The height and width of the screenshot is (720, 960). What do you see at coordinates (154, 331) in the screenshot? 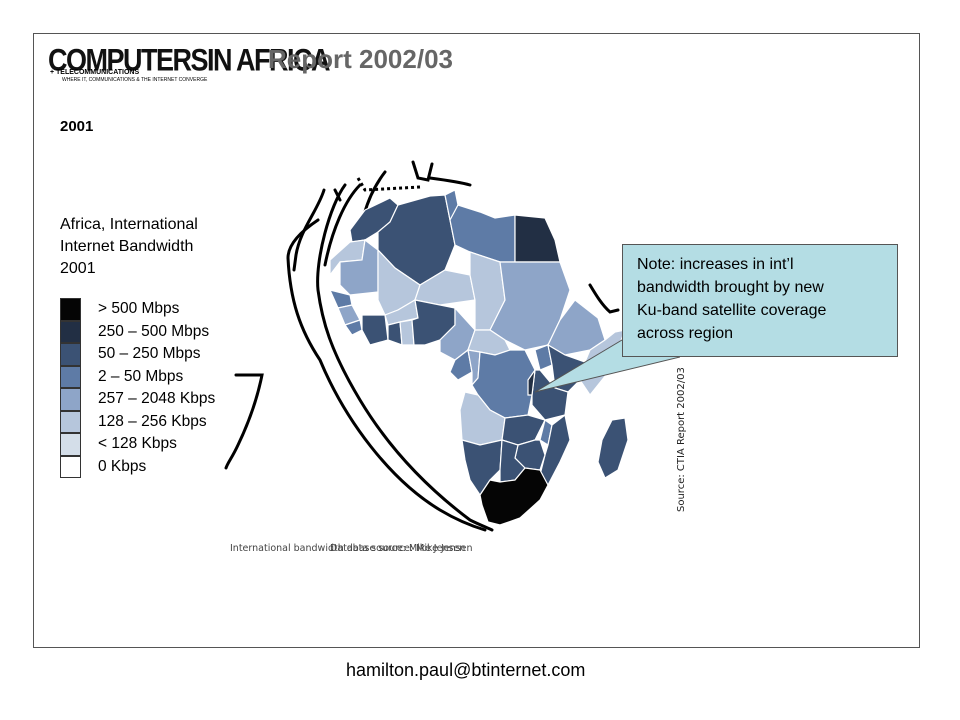
I see `legend-label: 250 – 500 Mbps` at bounding box center [154, 331].